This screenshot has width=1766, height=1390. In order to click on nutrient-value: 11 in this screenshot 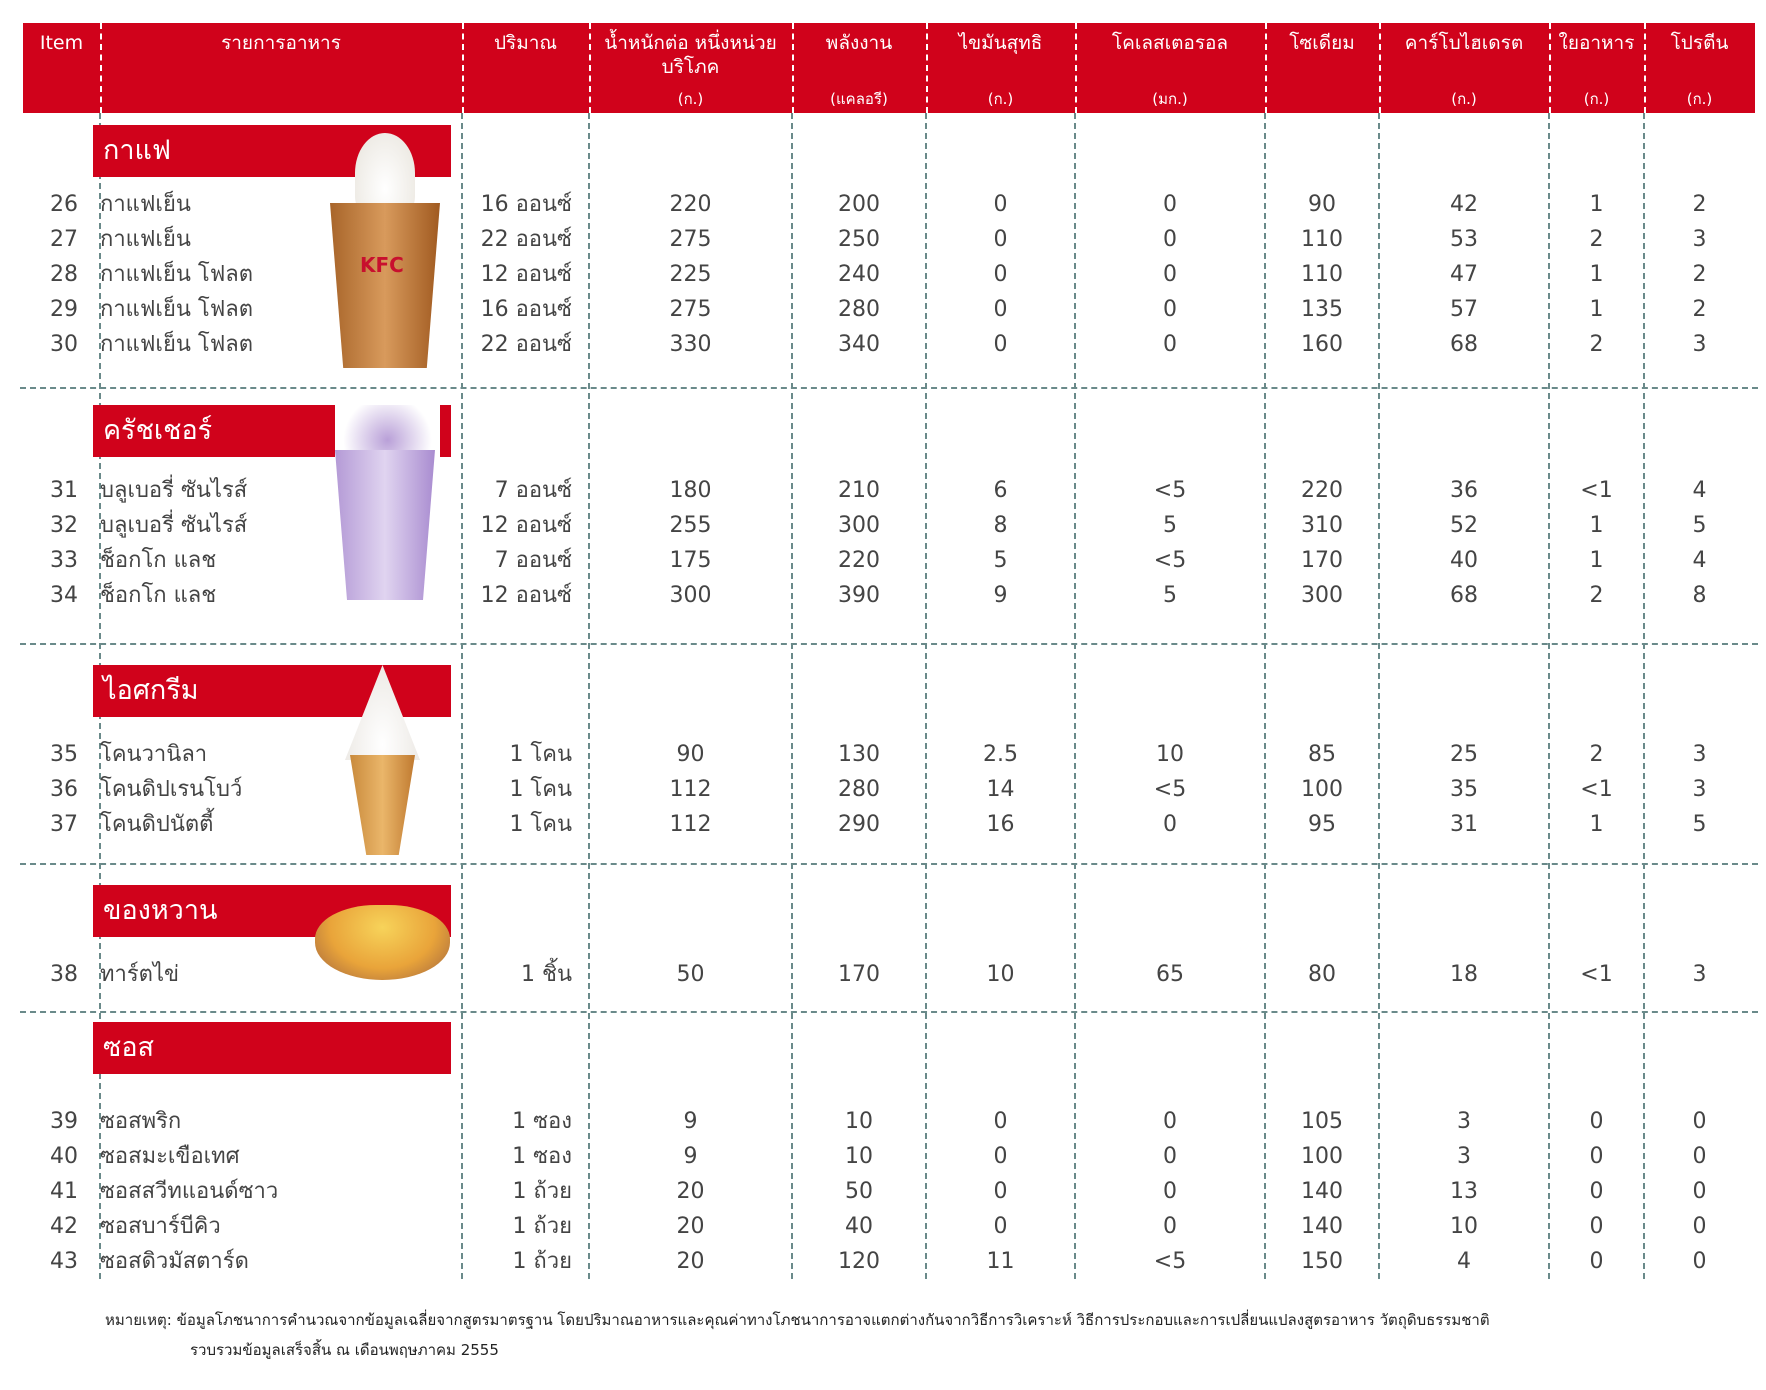, I will do `click(1000, 1261)`.